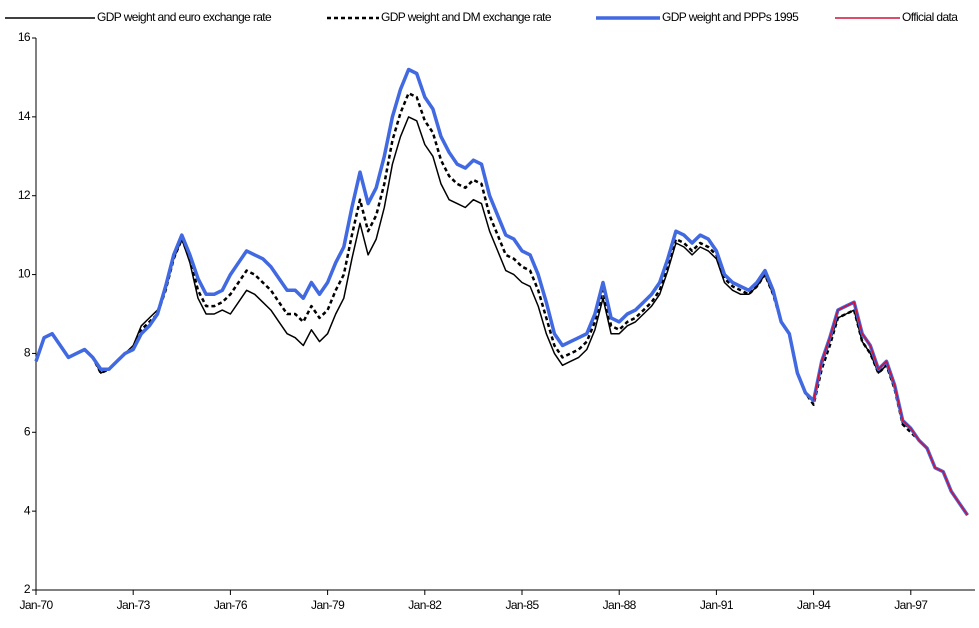 The height and width of the screenshot is (628, 979). Describe the element at coordinates (27, 353) in the screenshot. I see `y-tick-label: 8` at that location.